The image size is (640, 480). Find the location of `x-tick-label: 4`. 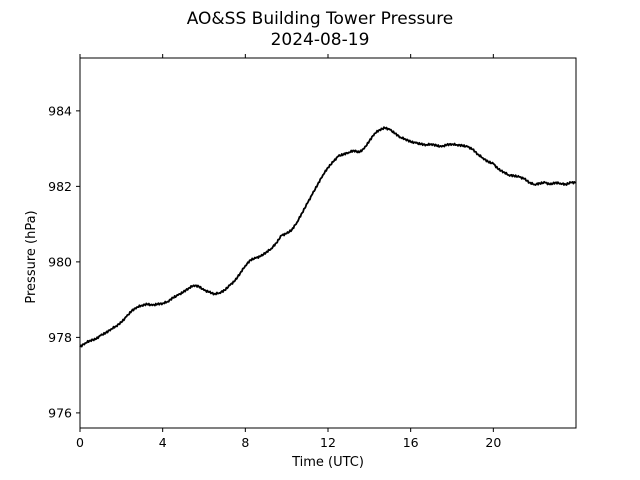

x-tick-label: 4 is located at coordinates (163, 442).